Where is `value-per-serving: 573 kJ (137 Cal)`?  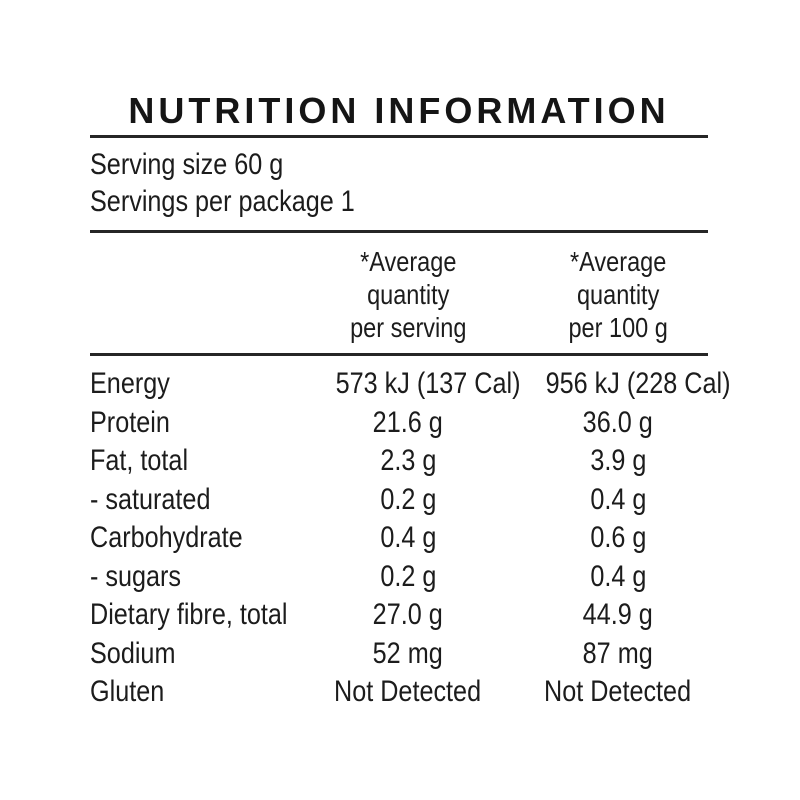 value-per-serving: 573 kJ (137 Cal) is located at coordinates (428, 383).